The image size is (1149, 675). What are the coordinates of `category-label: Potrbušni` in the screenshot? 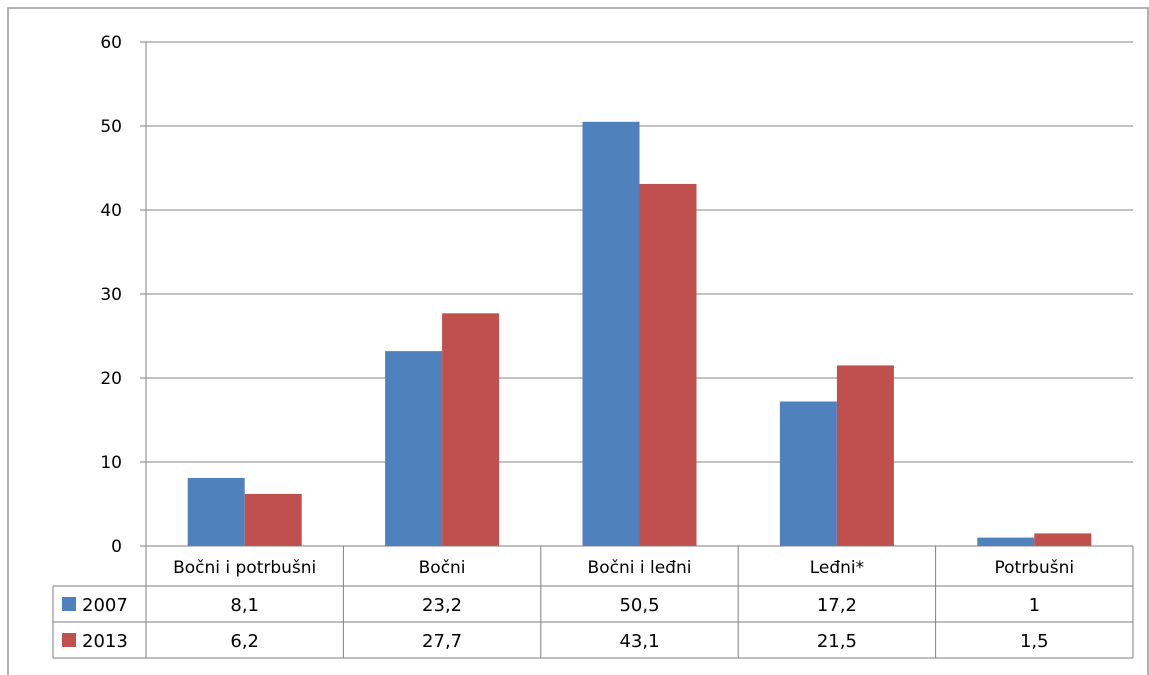 It's located at (1034, 568).